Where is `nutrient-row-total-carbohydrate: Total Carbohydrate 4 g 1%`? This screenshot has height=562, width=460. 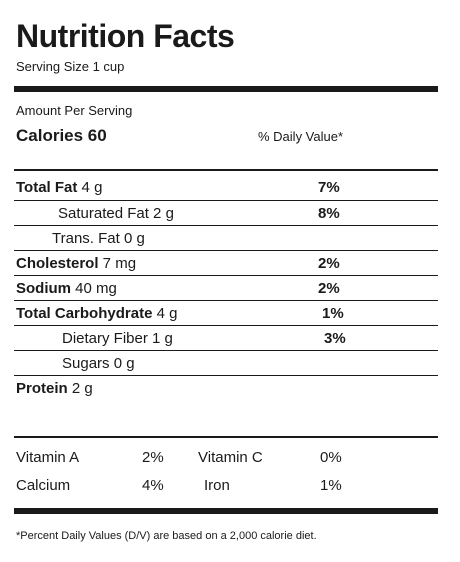 nutrient-row-total-carbohydrate: Total Carbohydrate 4 g 1% is located at coordinates (226, 313).